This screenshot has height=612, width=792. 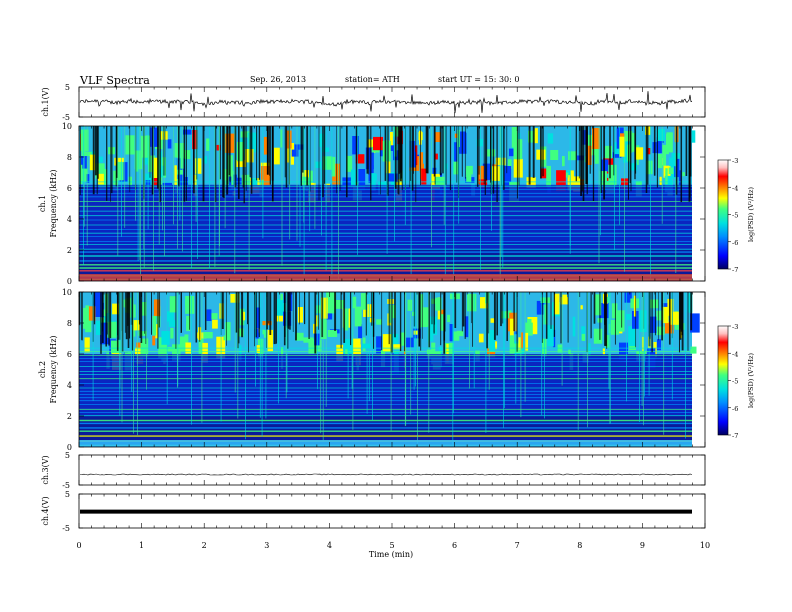 What do you see at coordinates (204, 545) in the screenshot?
I see `x-tick-label: 2` at bounding box center [204, 545].